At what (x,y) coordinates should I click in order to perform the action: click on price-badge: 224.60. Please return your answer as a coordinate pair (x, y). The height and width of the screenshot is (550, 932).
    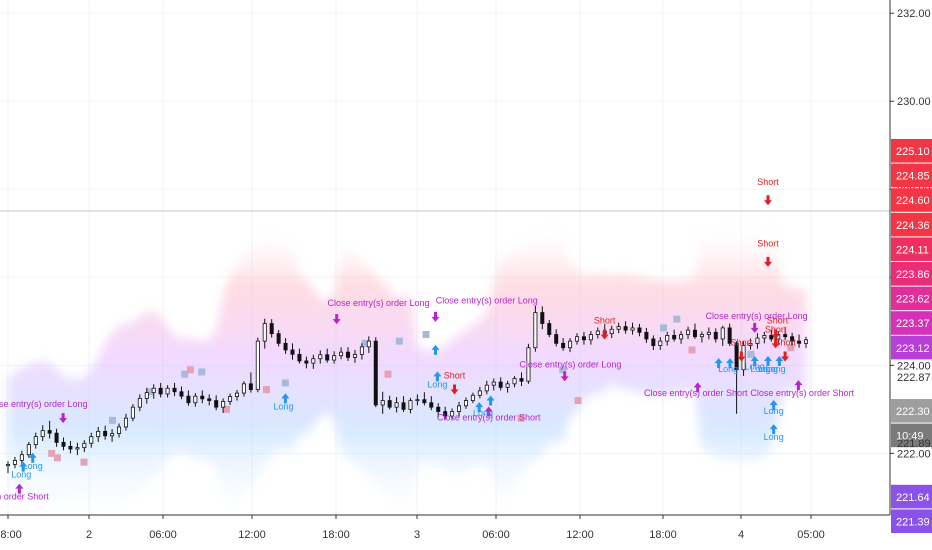
    Looking at the image, I should click on (911, 200).